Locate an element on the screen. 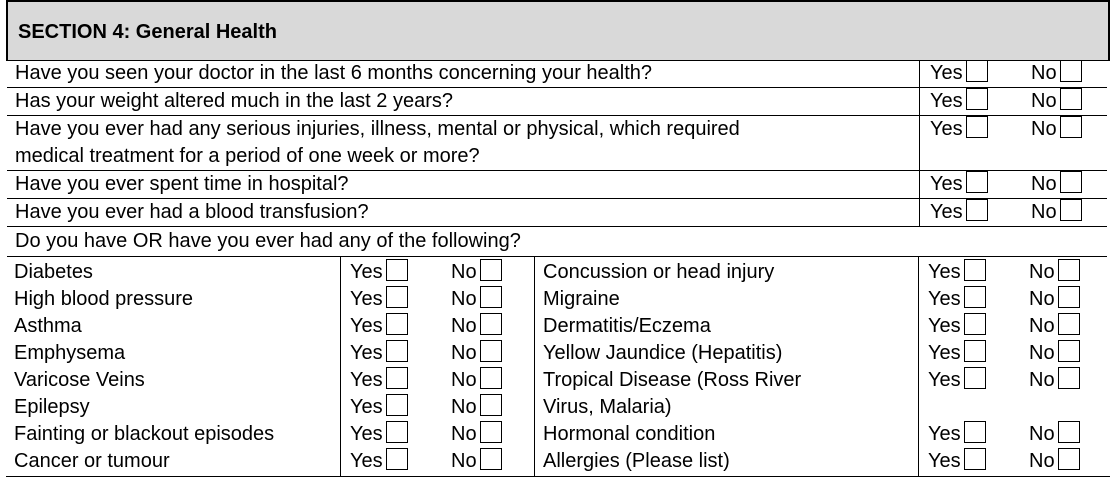  question-text: Have you ever had a blood transfusion? is located at coordinates (192, 212).